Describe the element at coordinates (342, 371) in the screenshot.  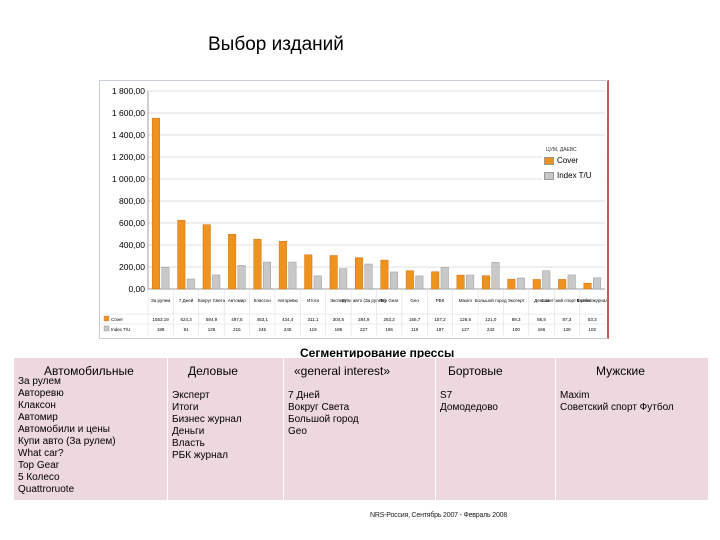
I see `segment-heading: «general interest»` at that location.